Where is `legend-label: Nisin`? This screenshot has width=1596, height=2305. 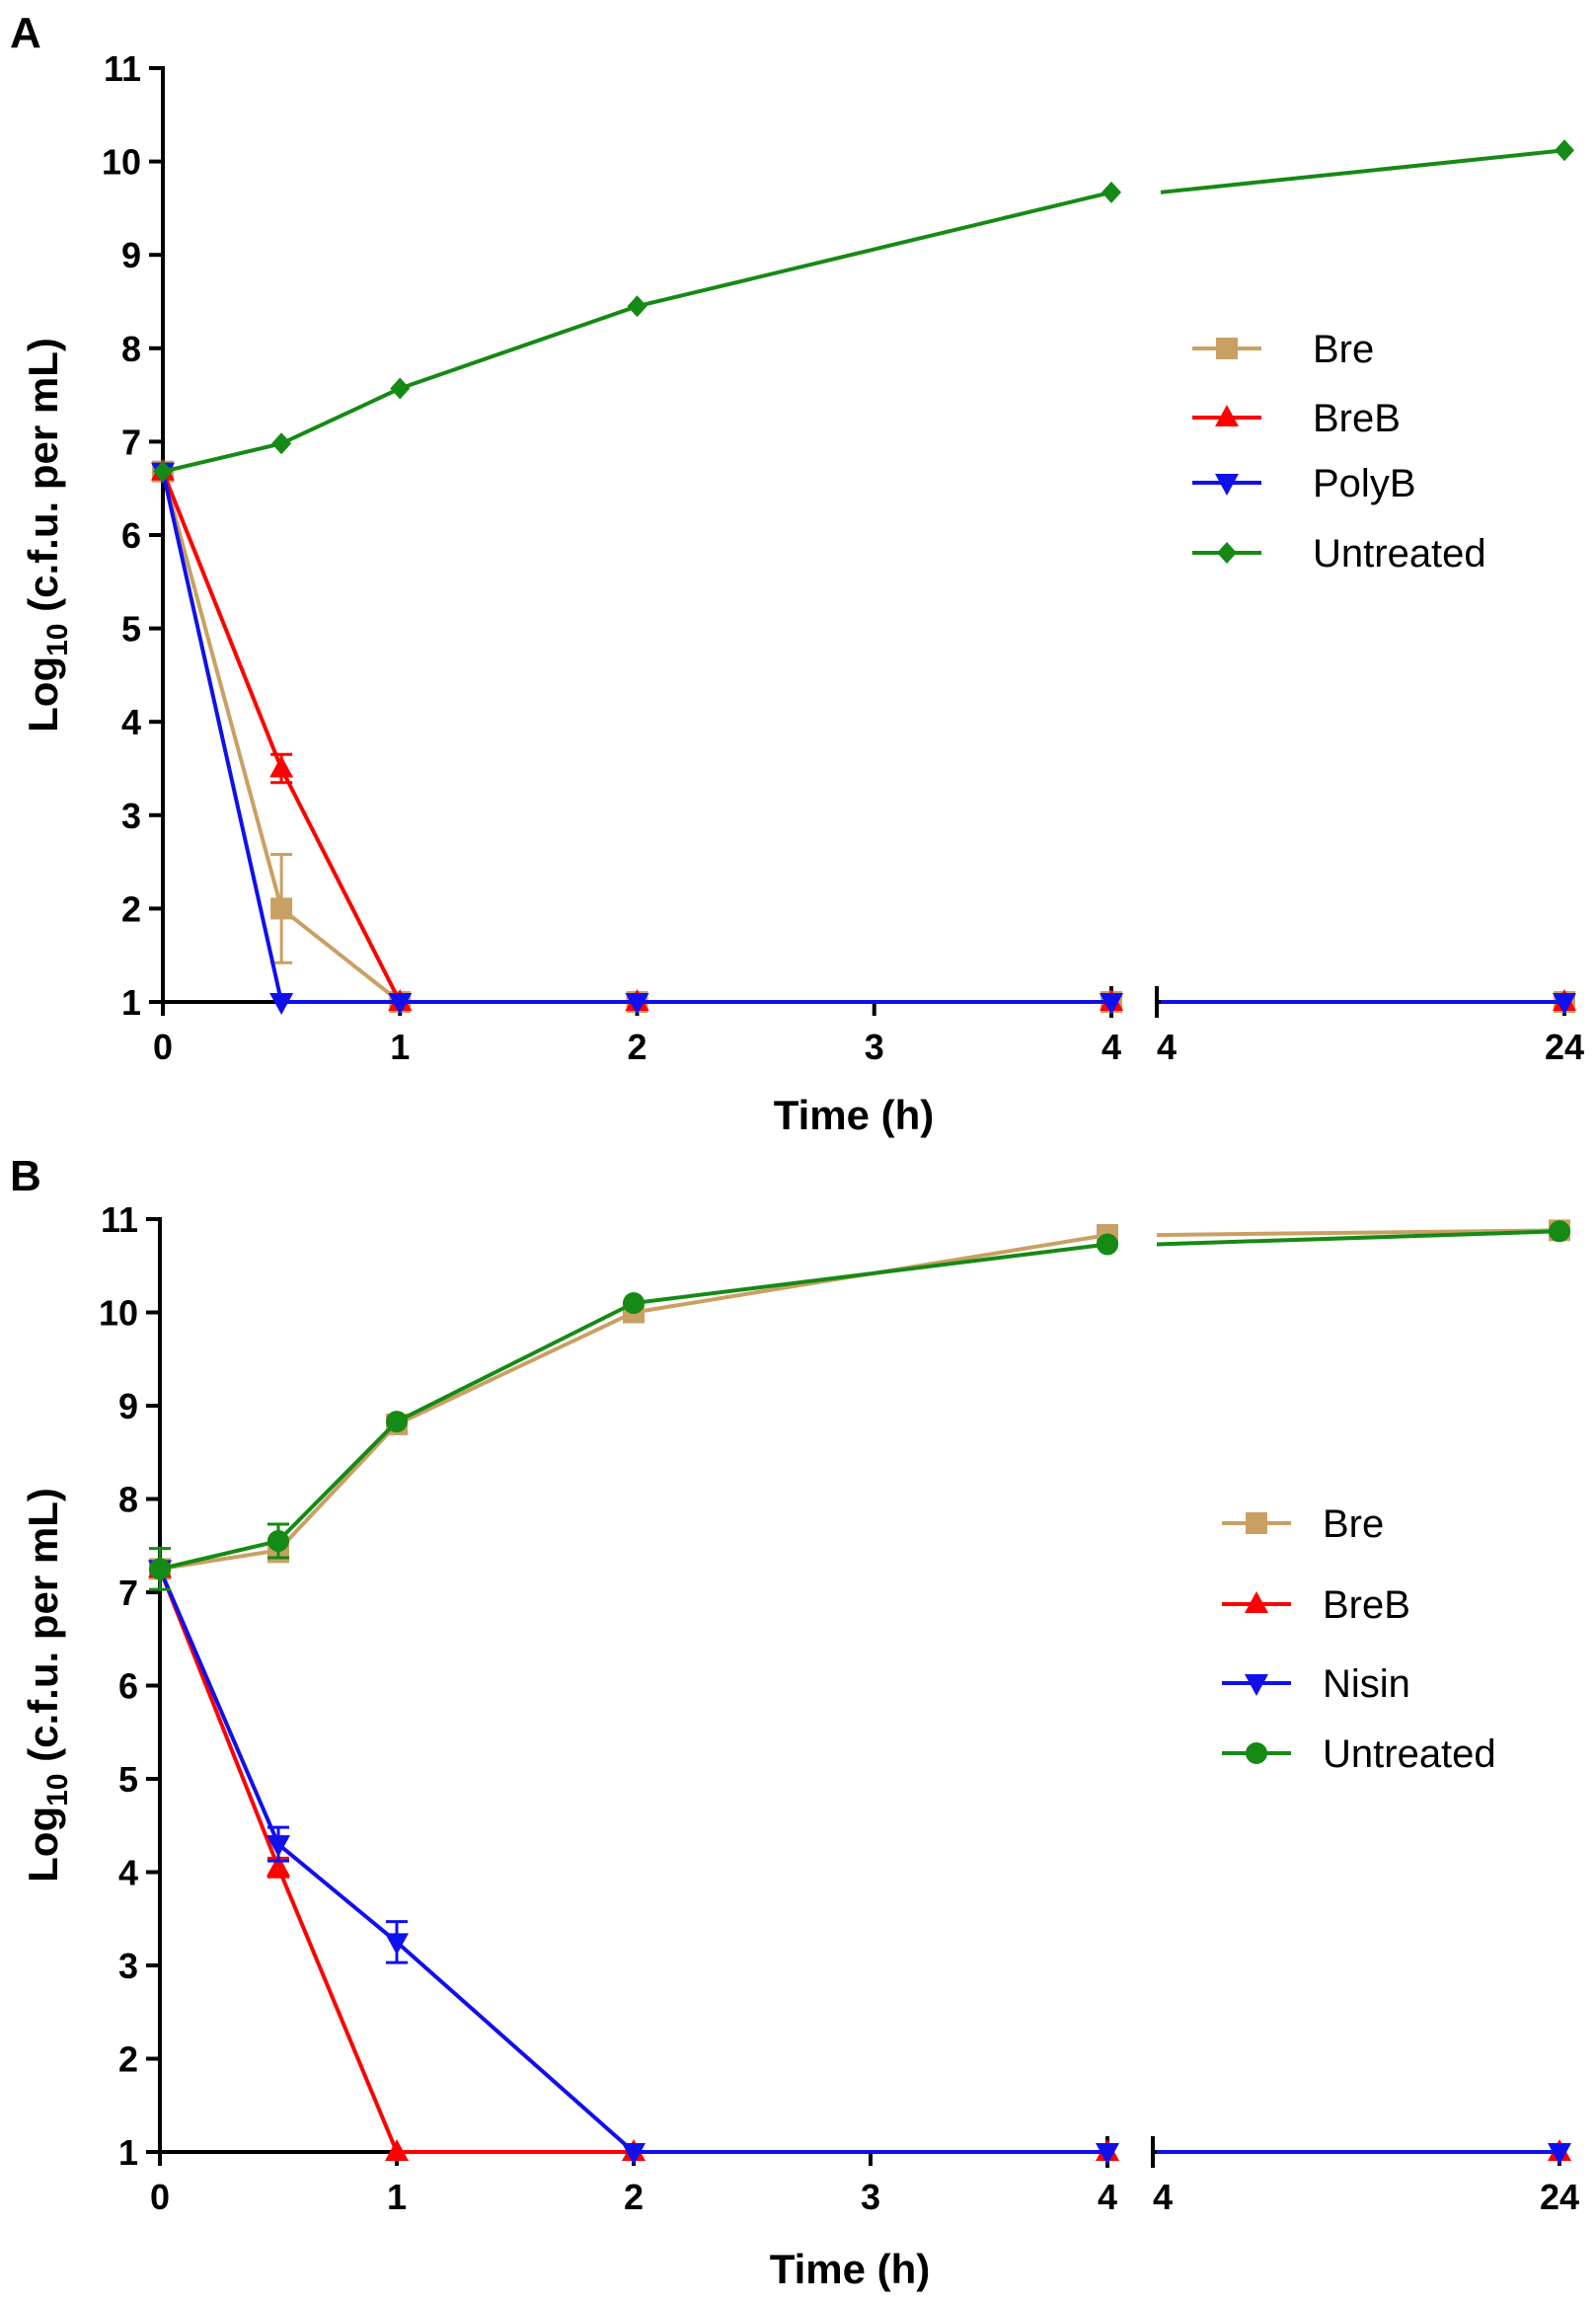
legend-label: Nisin is located at coordinates (1366, 1684).